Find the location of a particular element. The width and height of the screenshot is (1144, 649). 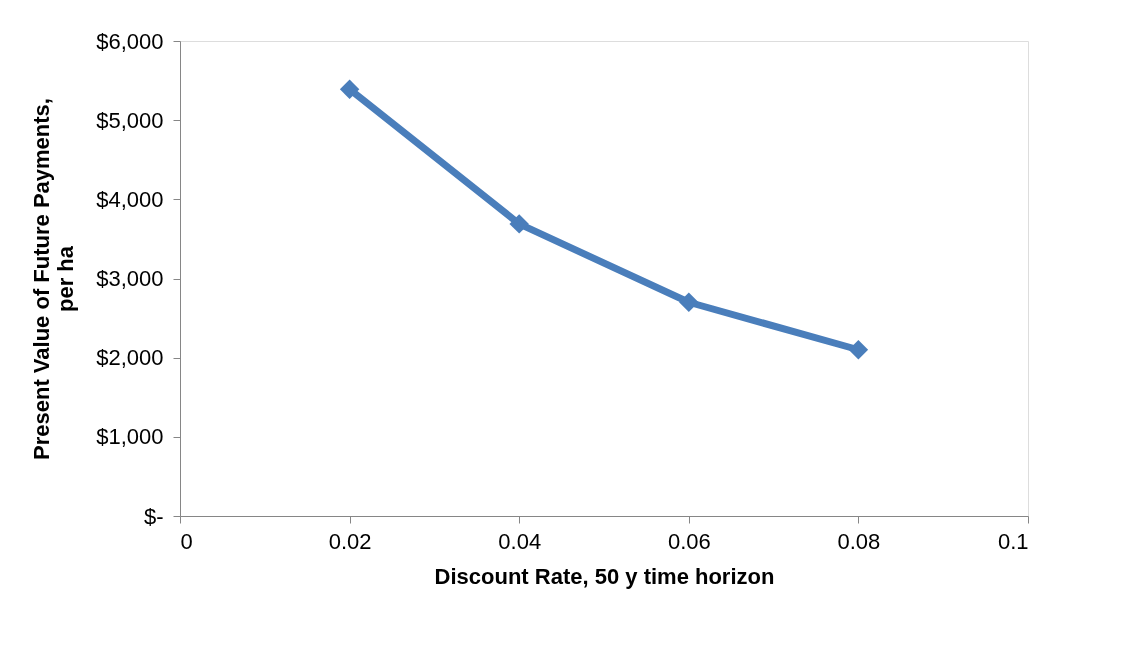

x-tick-label: 0 is located at coordinates (186, 541).